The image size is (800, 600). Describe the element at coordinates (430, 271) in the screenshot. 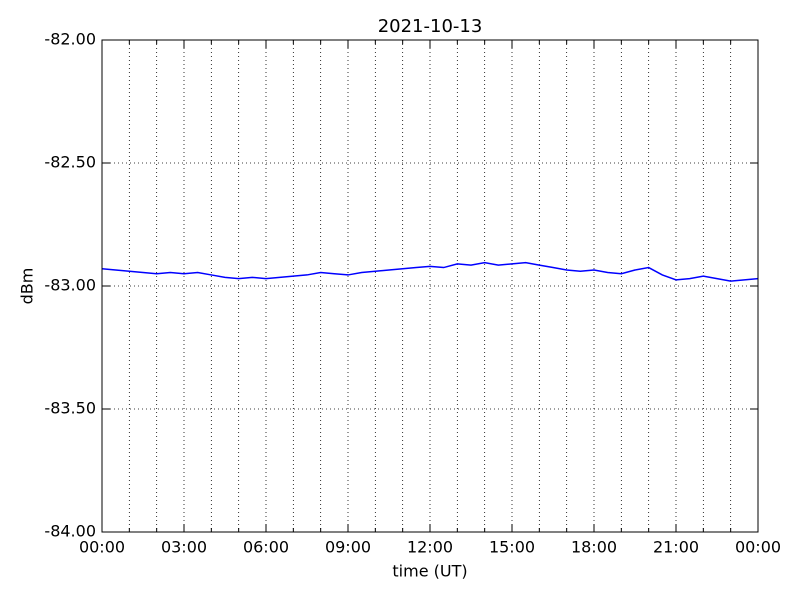

I see `data-line` at that location.